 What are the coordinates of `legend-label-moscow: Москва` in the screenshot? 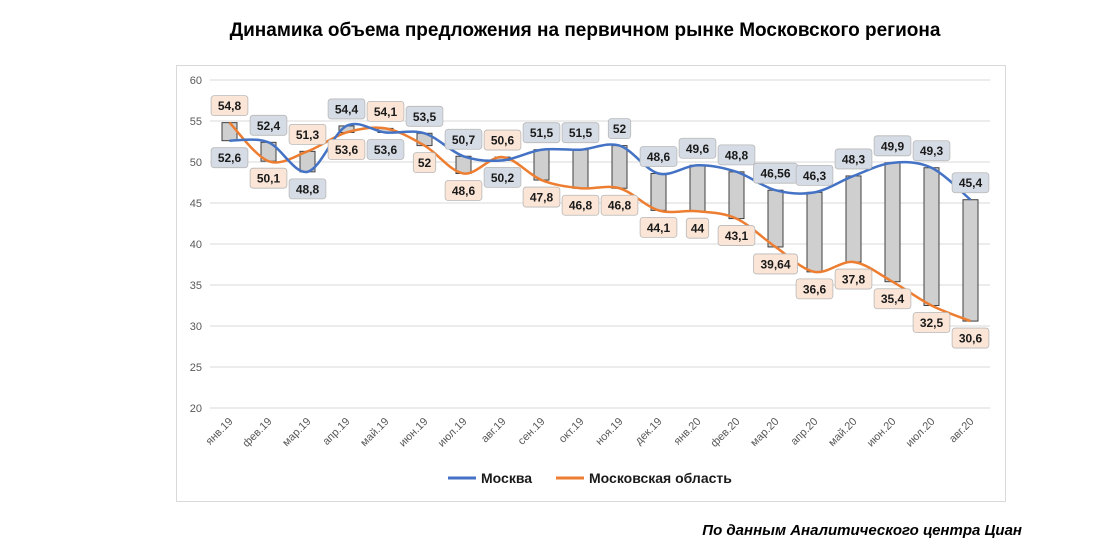 It's located at (506, 478).